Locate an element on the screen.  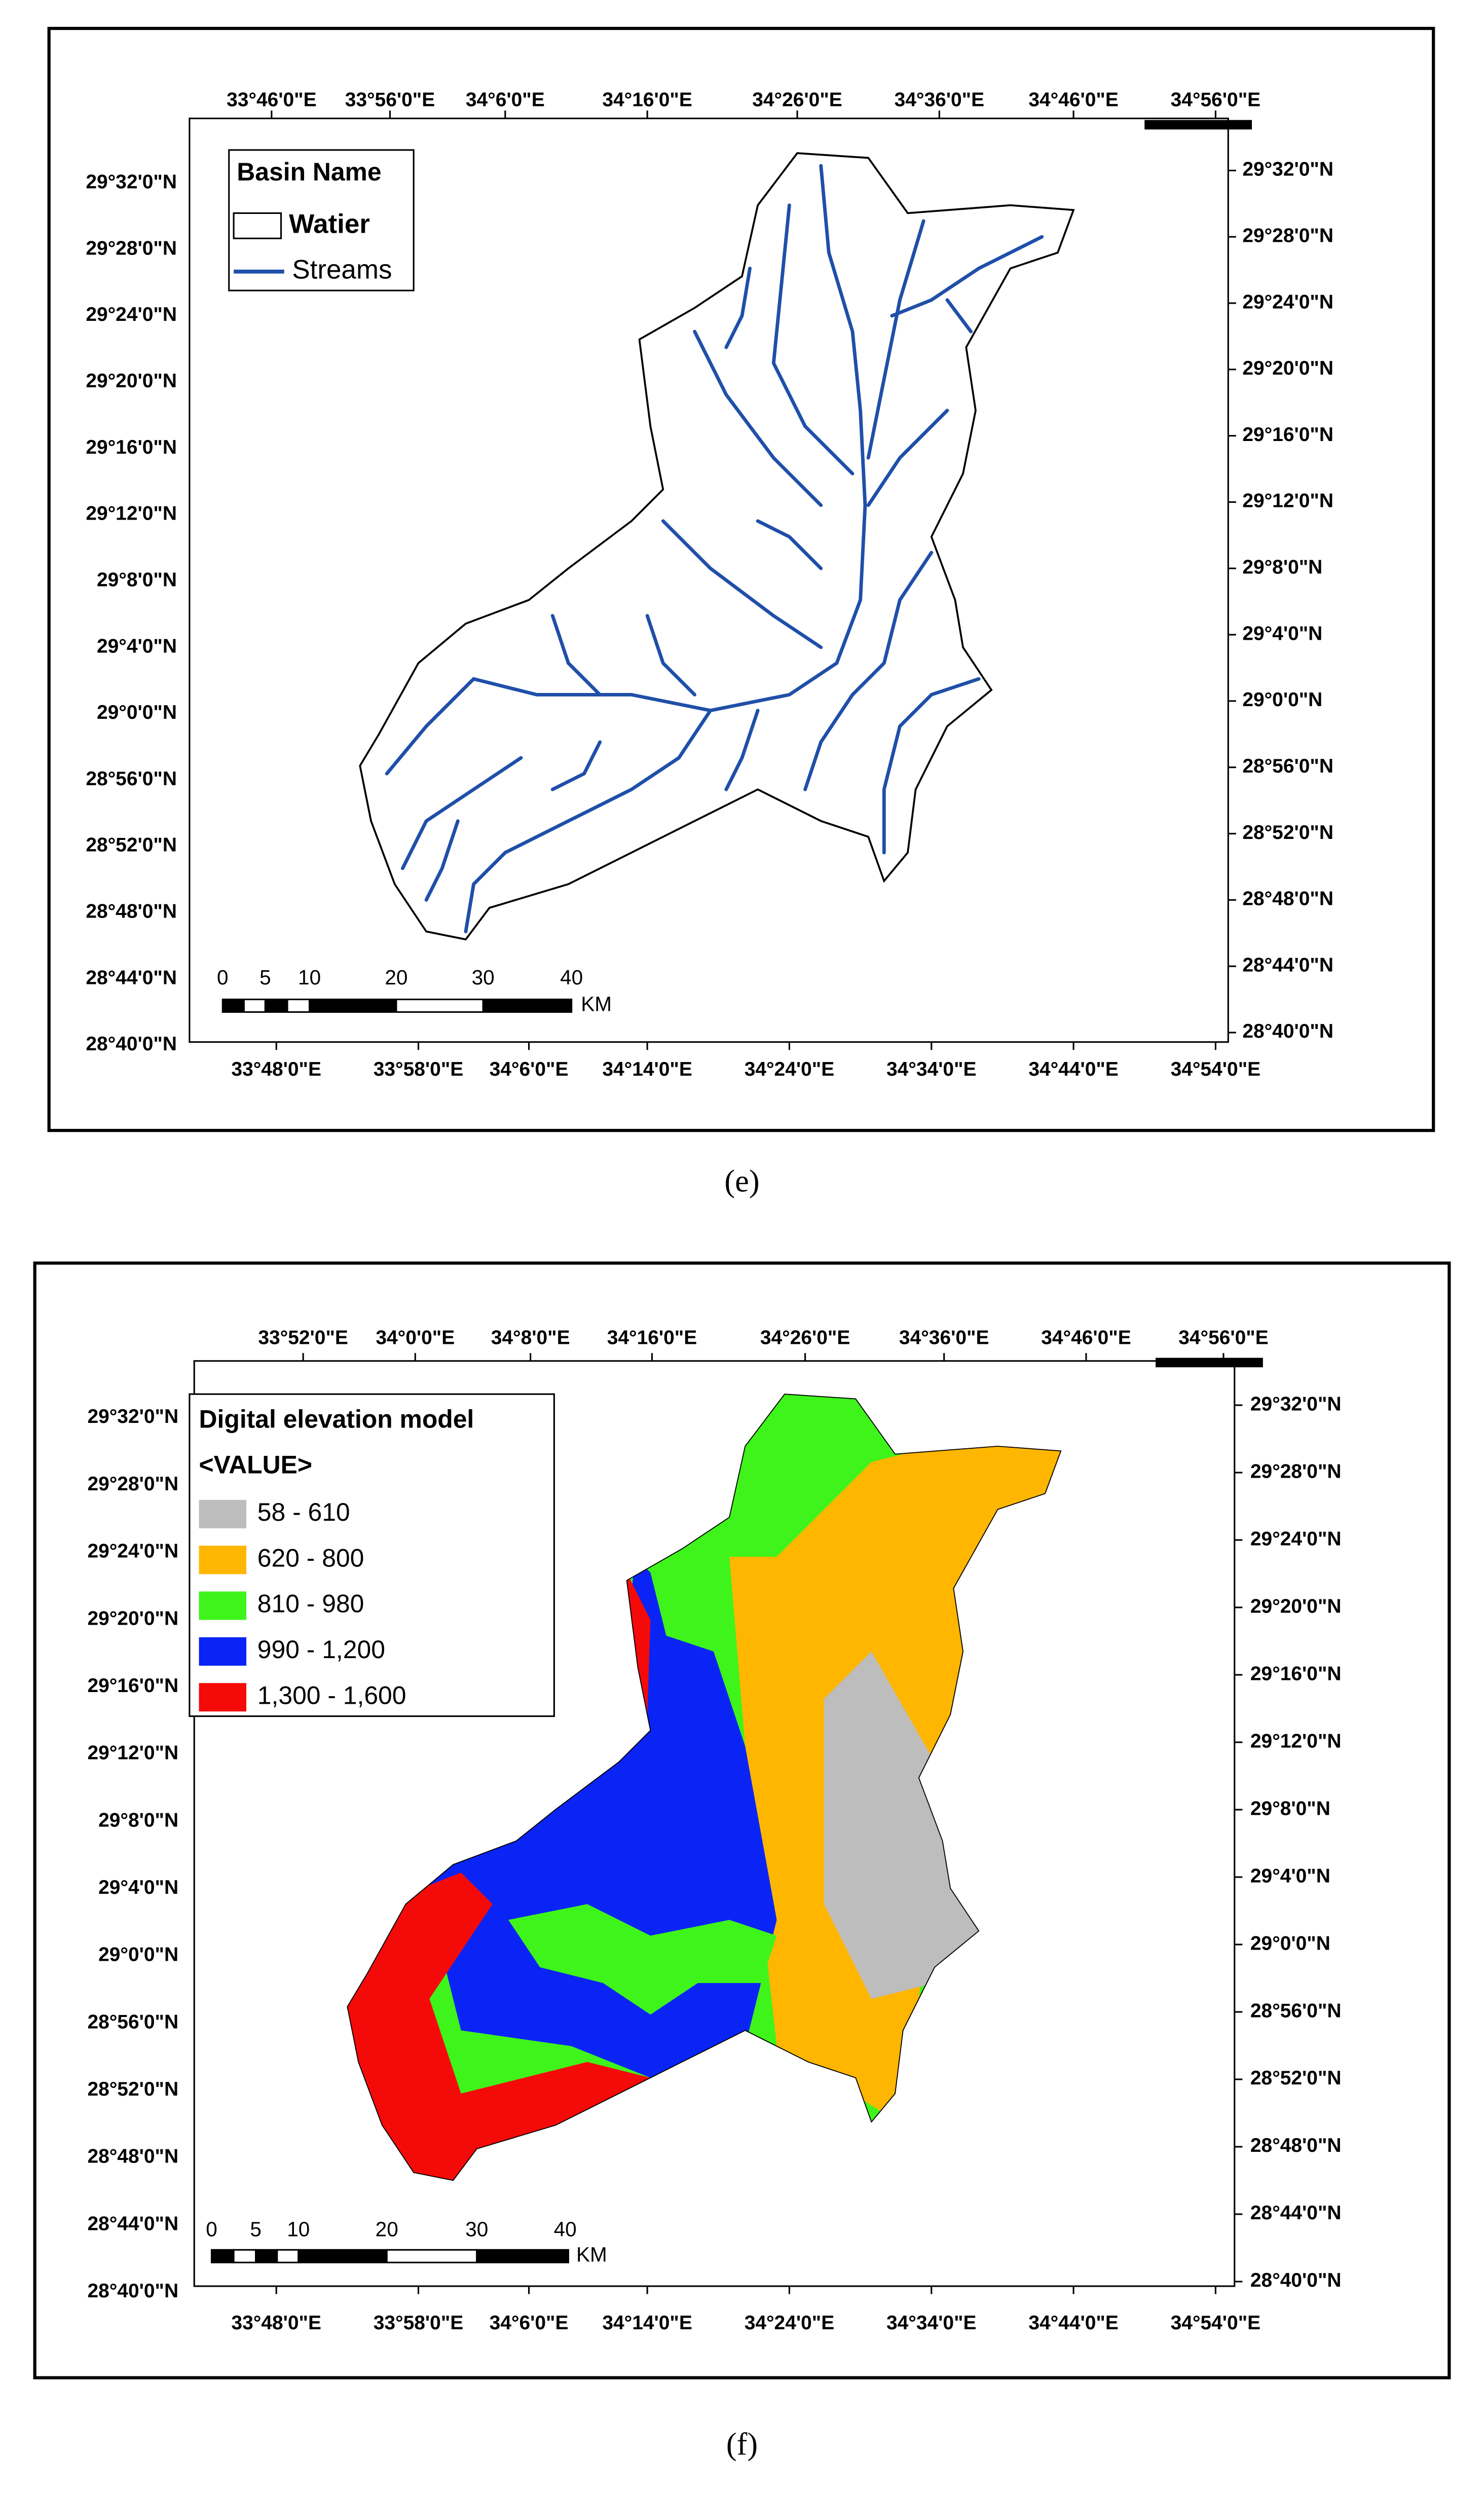
legend-label: Watier is located at coordinates (329, 224).